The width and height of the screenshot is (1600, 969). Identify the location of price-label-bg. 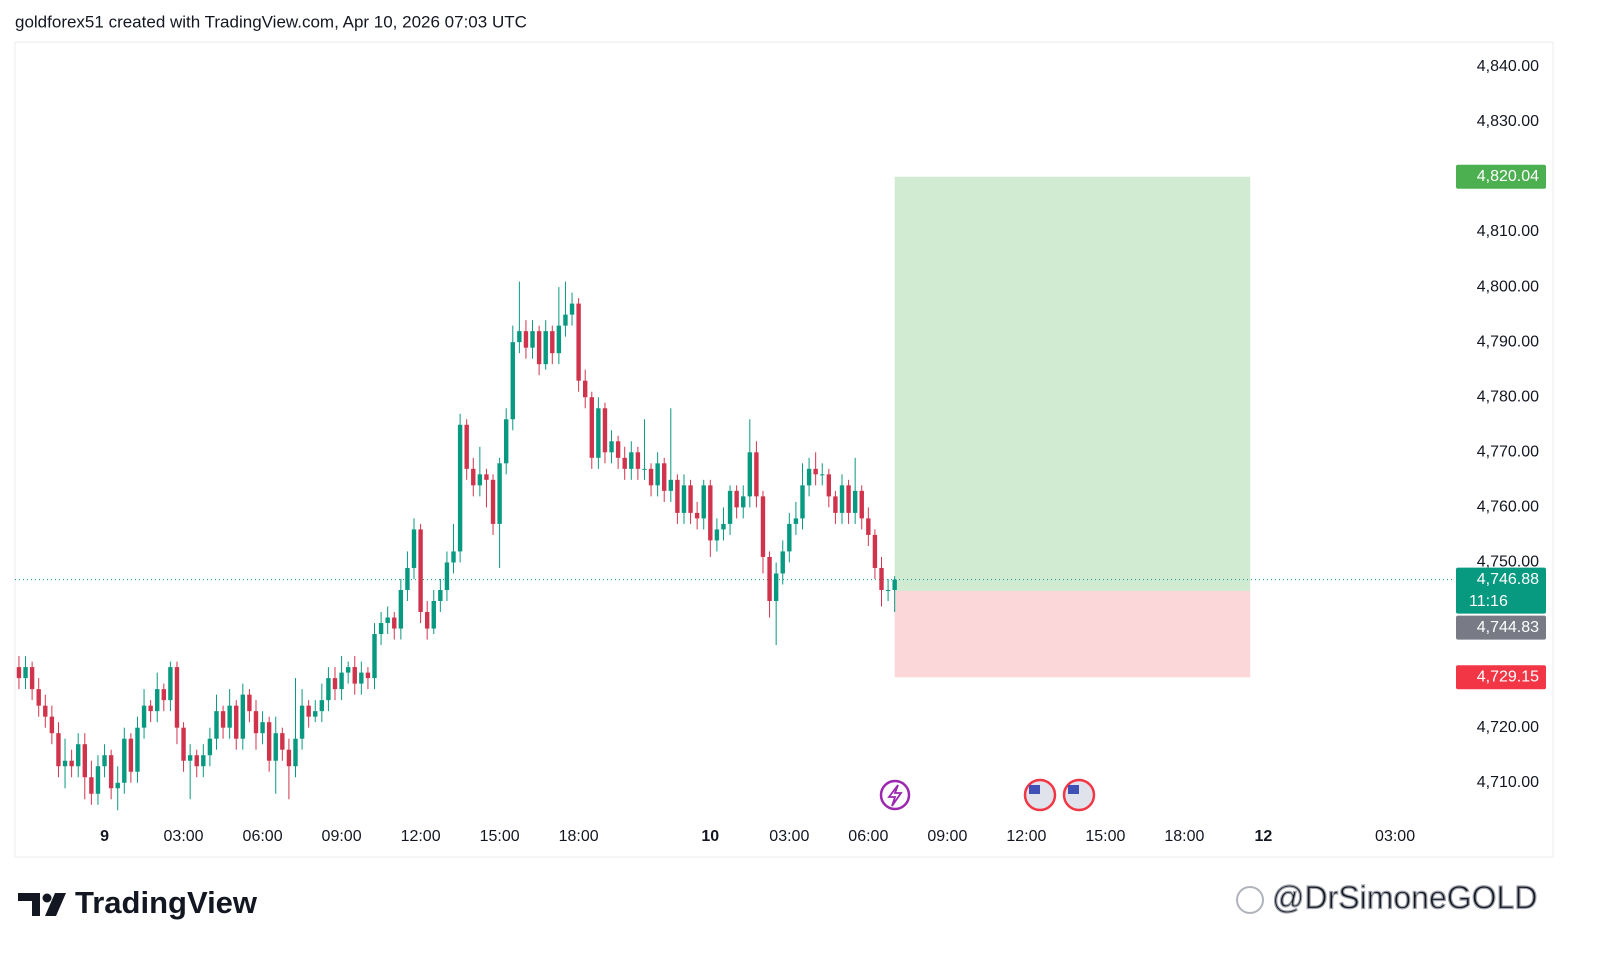
(1501, 176).